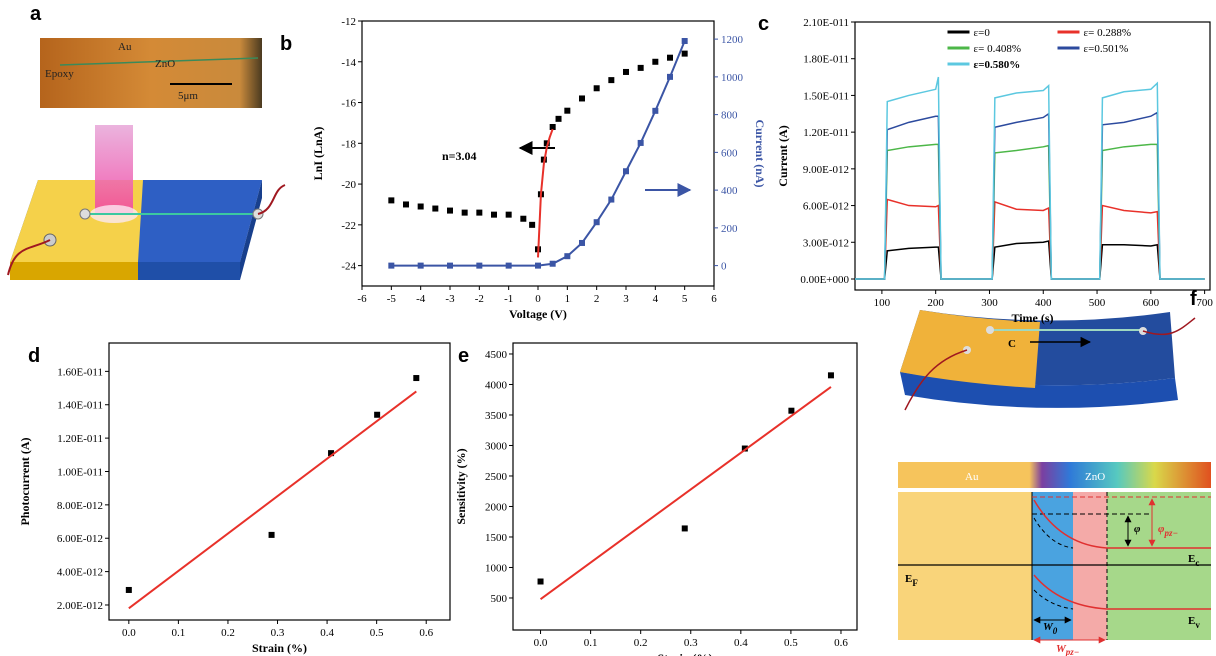 The width and height of the screenshot is (1216, 656). I want to click on y-tick-label: 0.00E+000, so click(824, 280).